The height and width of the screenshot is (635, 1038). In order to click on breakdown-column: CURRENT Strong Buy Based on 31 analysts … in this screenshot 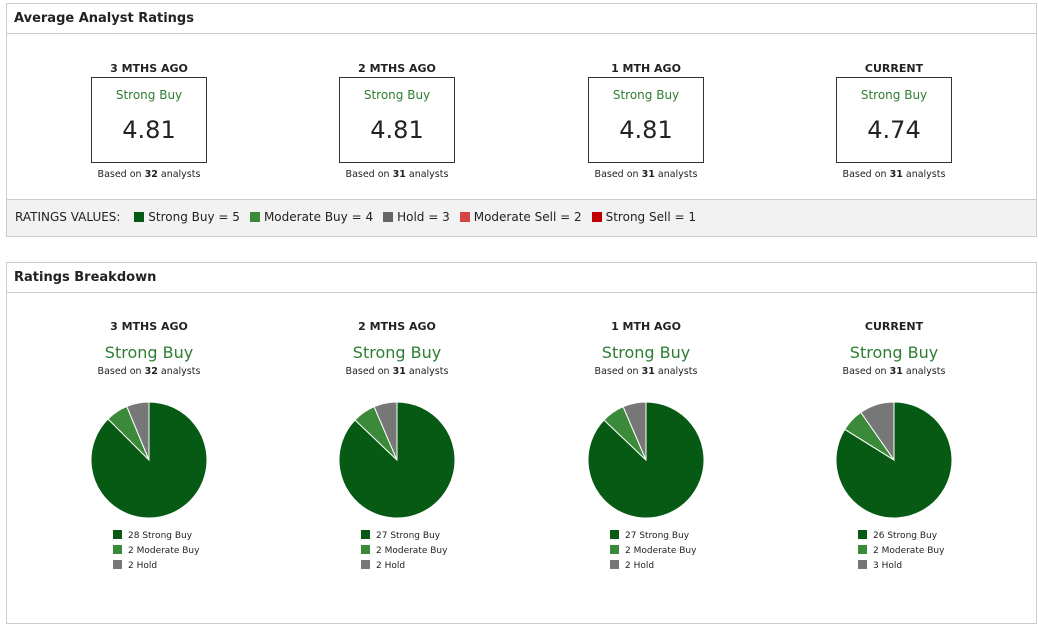, I will do `click(894, 470)`.